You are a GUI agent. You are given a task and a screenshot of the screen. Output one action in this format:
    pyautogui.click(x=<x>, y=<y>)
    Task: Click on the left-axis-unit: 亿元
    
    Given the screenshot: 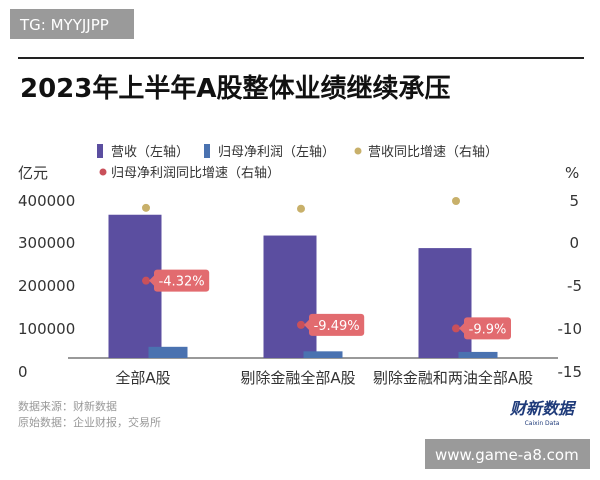 What is the action you would take?
    pyautogui.click(x=33, y=173)
    